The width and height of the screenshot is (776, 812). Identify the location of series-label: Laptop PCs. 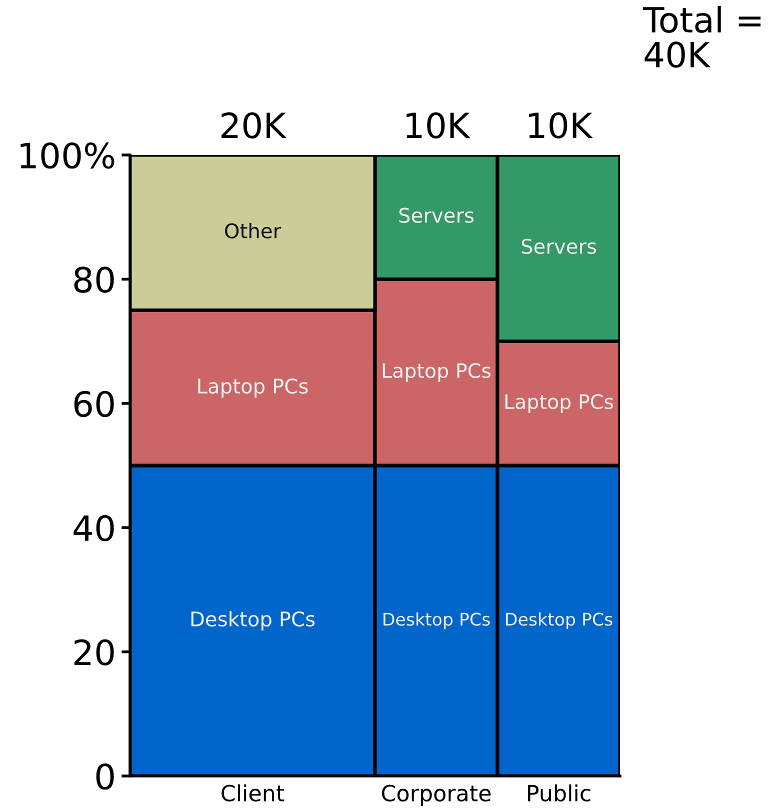
(436, 372).